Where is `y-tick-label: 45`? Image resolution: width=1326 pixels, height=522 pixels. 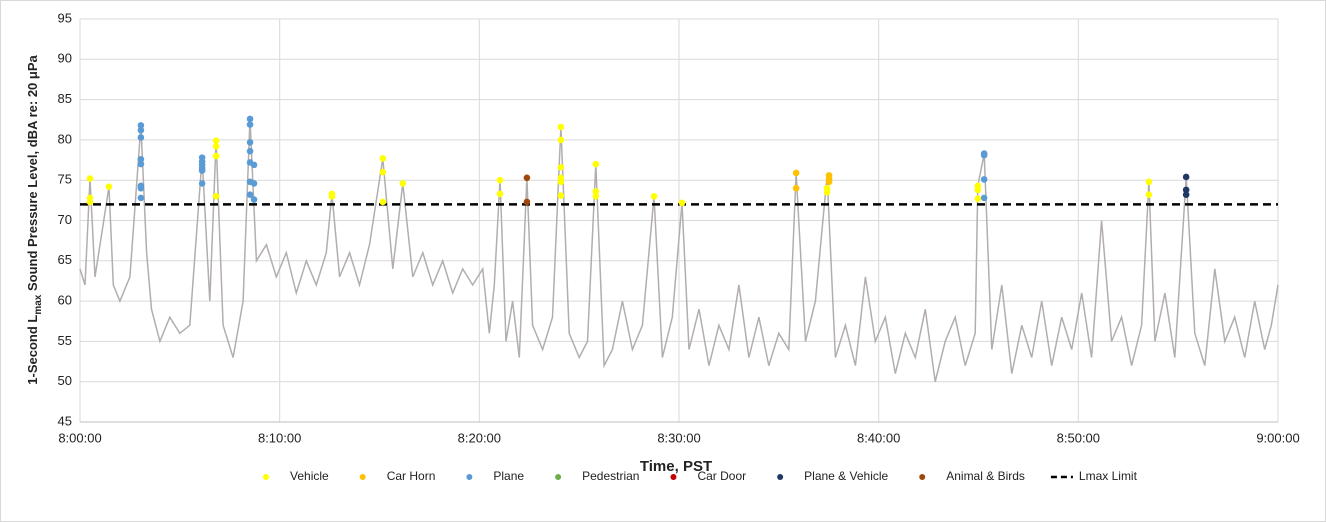 y-tick-label: 45 is located at coordinates (65, 420).